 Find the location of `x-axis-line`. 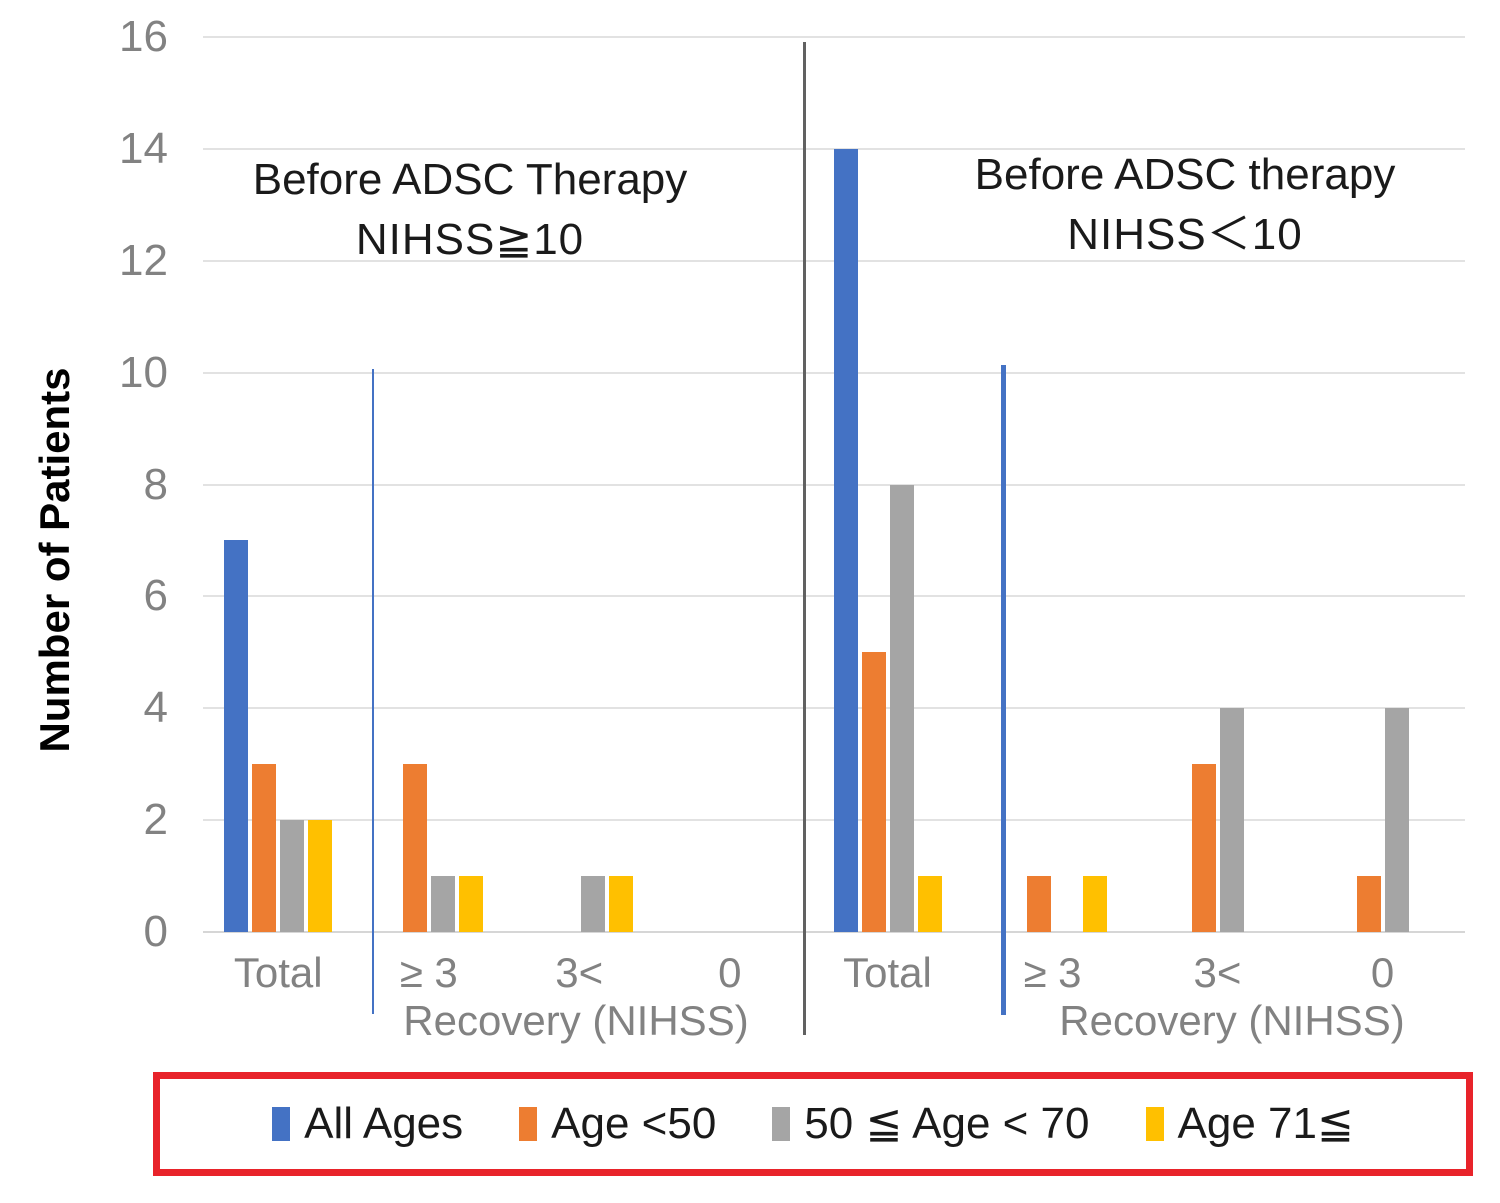

x-axis-line is located at coordinates (834, 932).